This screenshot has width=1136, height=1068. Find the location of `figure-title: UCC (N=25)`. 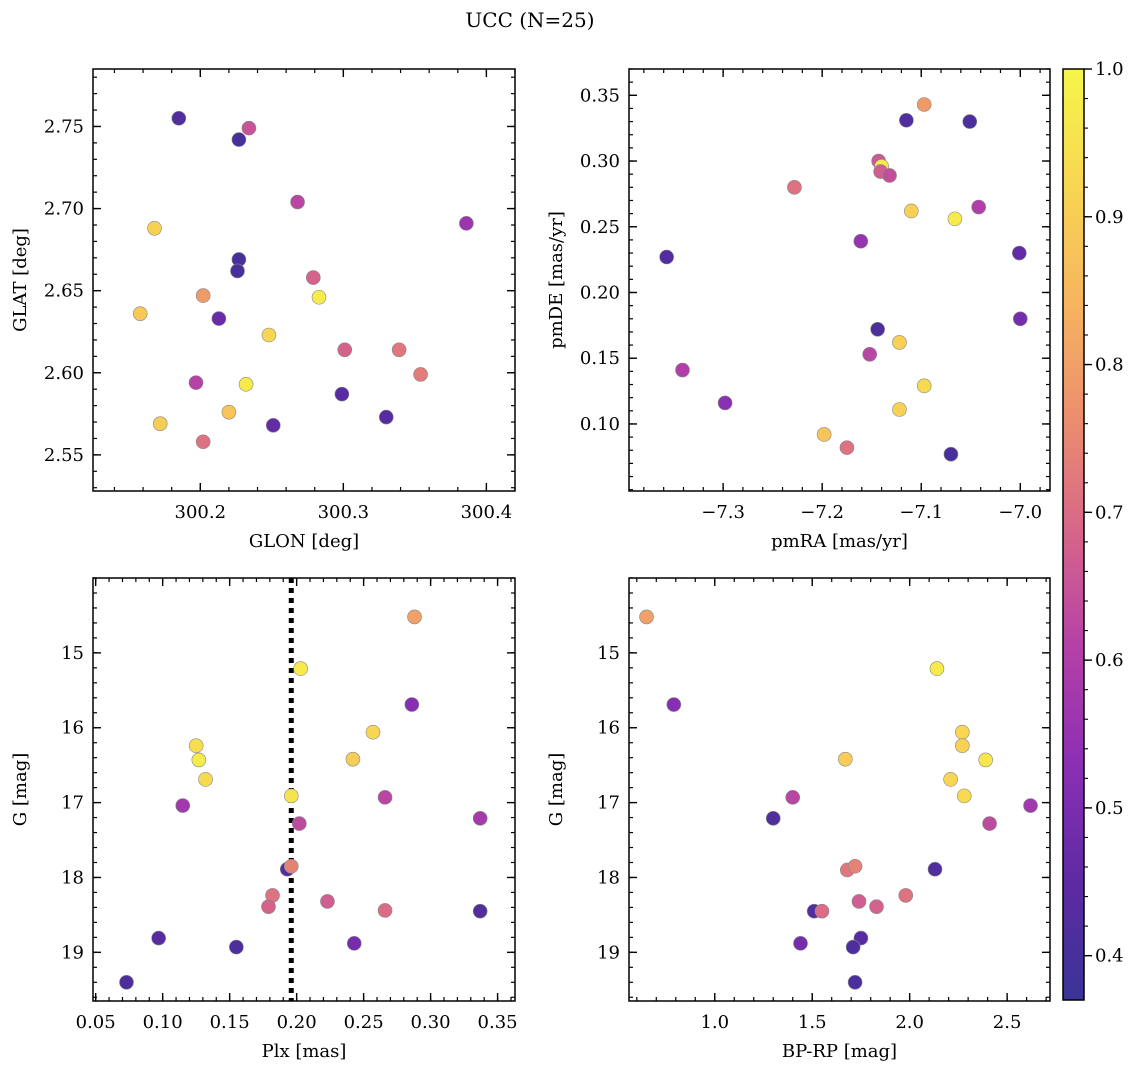

figure-title: UCC (N=25) is located at coordinates (529, 20).